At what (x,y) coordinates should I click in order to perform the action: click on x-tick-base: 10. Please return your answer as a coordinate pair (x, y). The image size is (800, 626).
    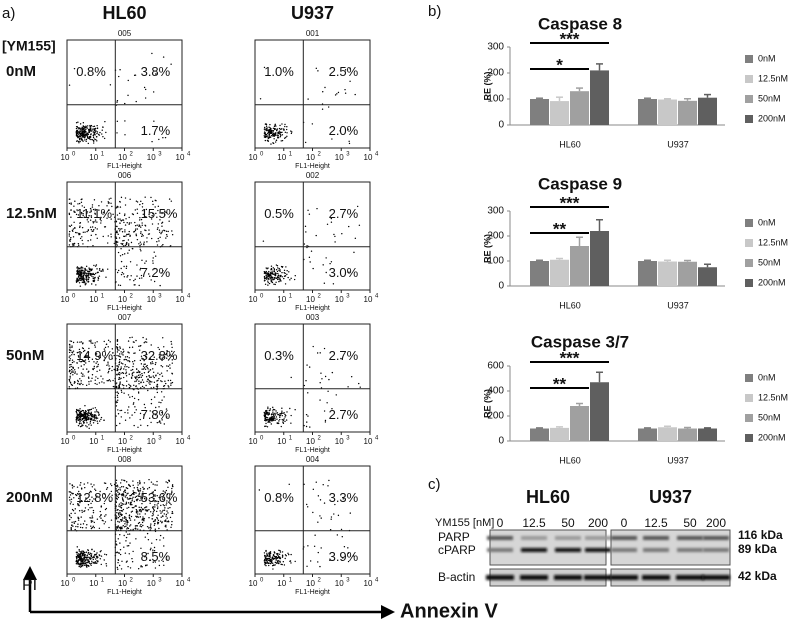
    Looking at the image, I should click on (339, 157).